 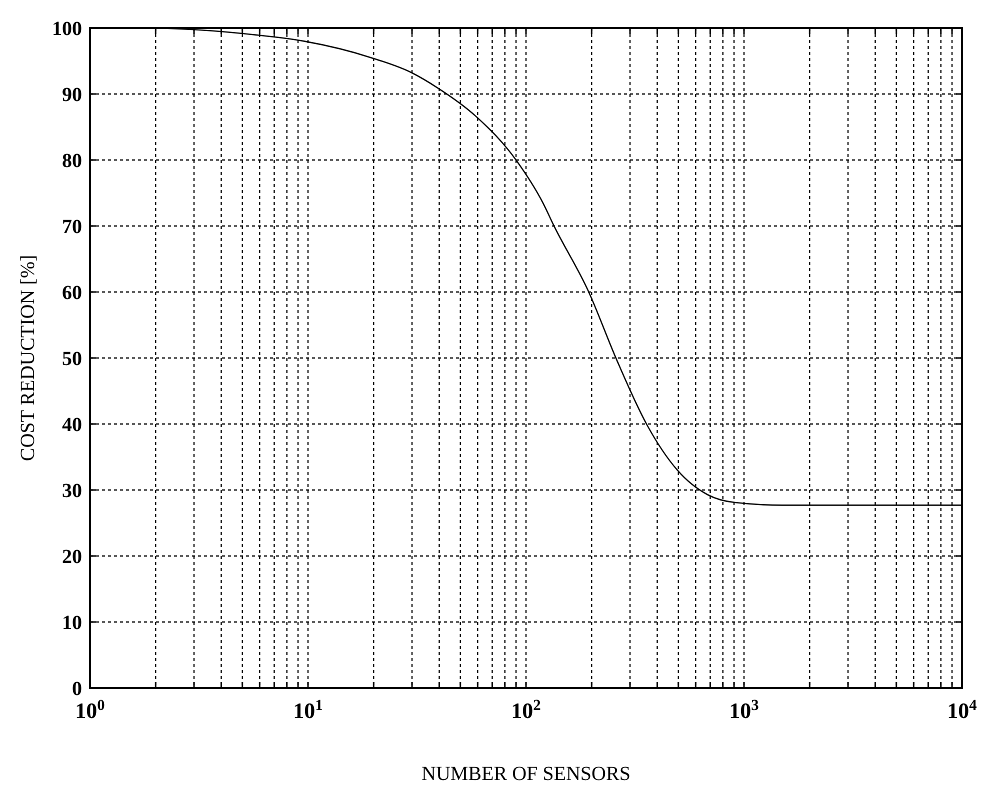 I want to click on x-tick-label: 10$^{3}$, so click(x=744, y=709).